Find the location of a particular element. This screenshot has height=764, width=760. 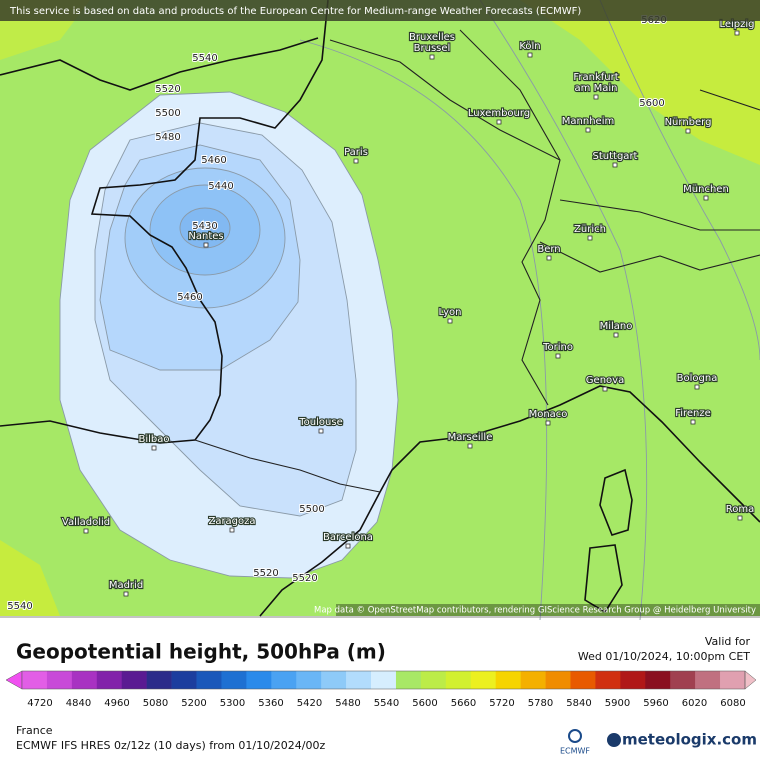

attribution-bg is located at coordinates (548, 610).